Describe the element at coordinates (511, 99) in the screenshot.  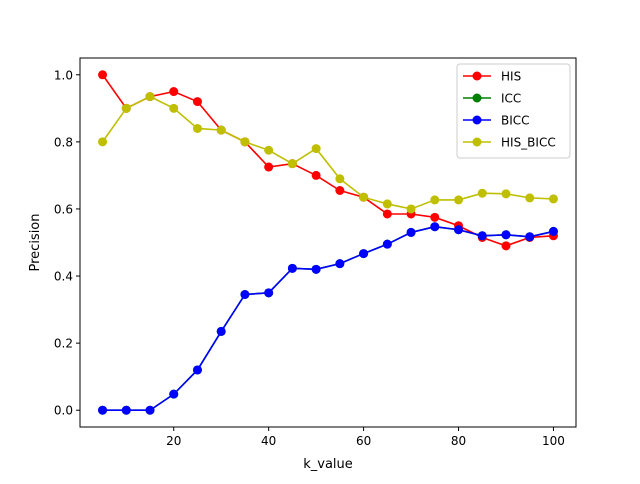
I see `legend-label: ICC` at that location.